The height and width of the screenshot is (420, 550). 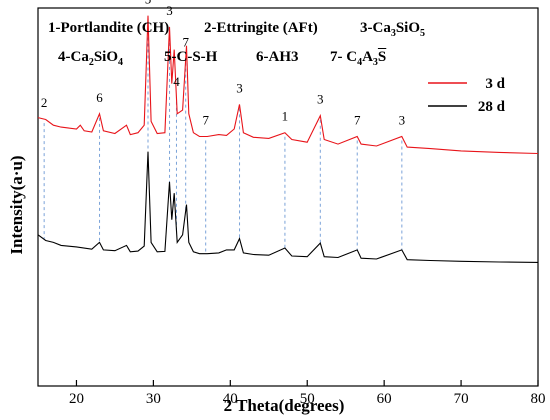 I want to click on phase-key-5: 5-C-S-H, so click(x=191, y=57).